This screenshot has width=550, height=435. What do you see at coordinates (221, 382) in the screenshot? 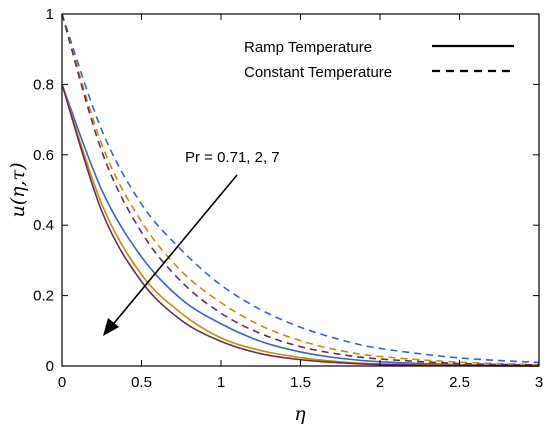
I see `x-tick-label: 1` at bounding box center [221, 382].